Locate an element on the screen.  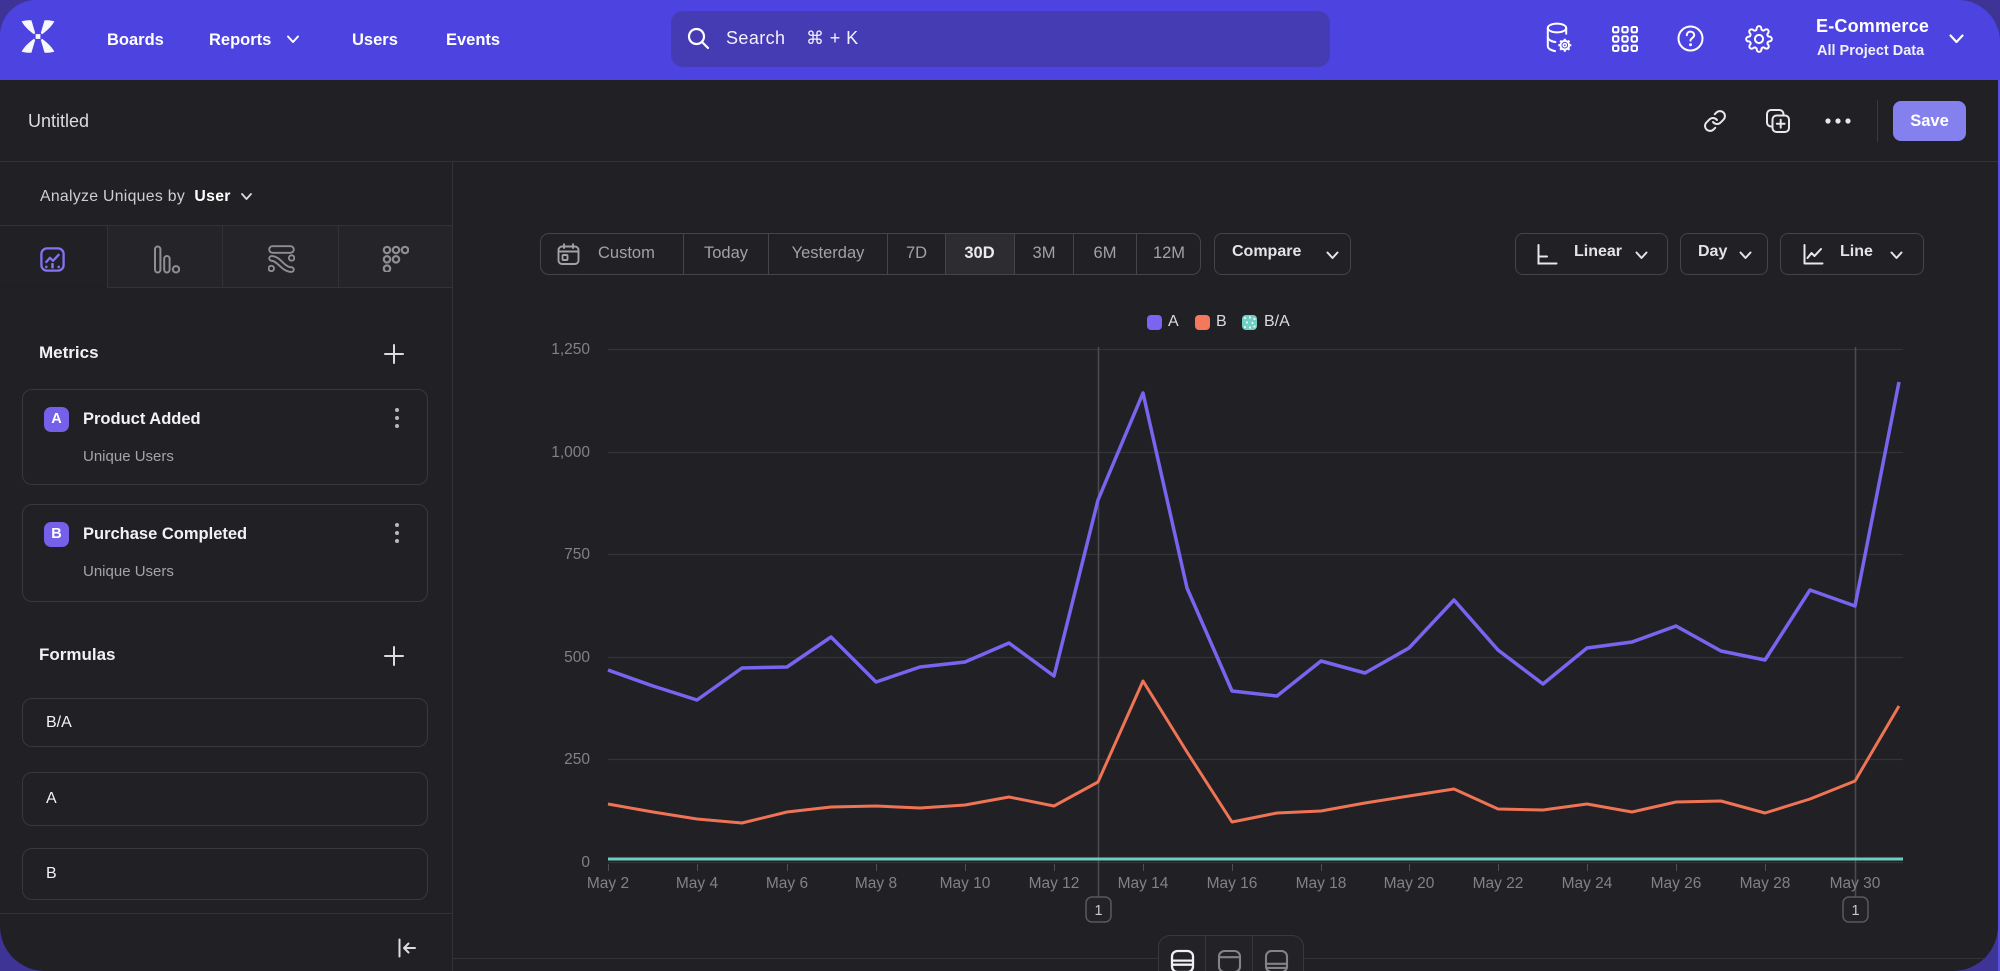
svg-text: May 2 is located at coordinates (608, 883).